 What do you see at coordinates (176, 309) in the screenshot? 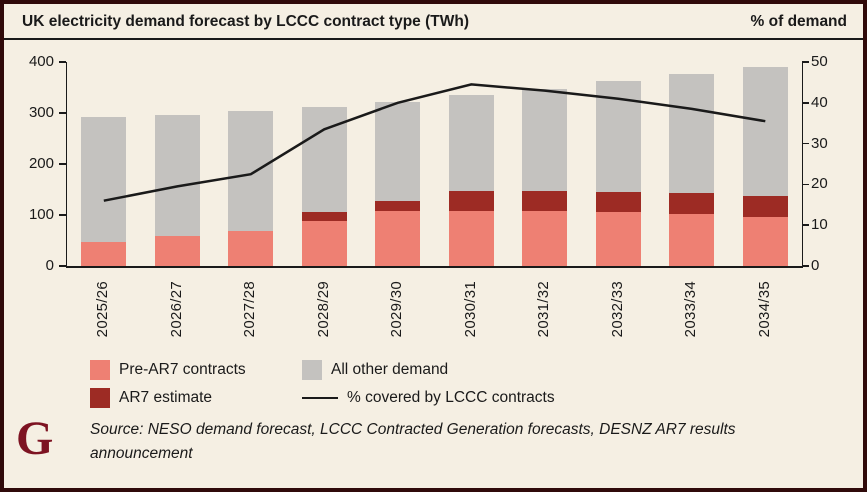
I see `x-axis-label: 2026/27` at bounding box center [176, 309].